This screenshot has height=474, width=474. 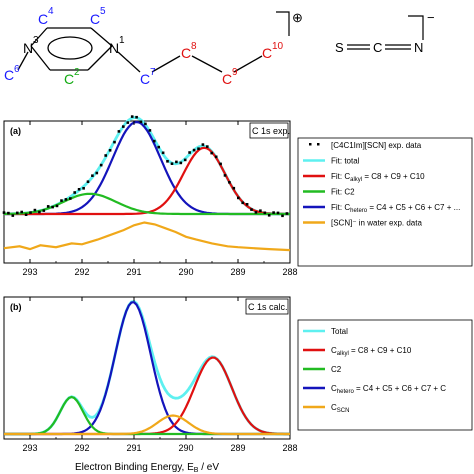 I want to click on atom-c9: C 9, so click(x=230, y=77).